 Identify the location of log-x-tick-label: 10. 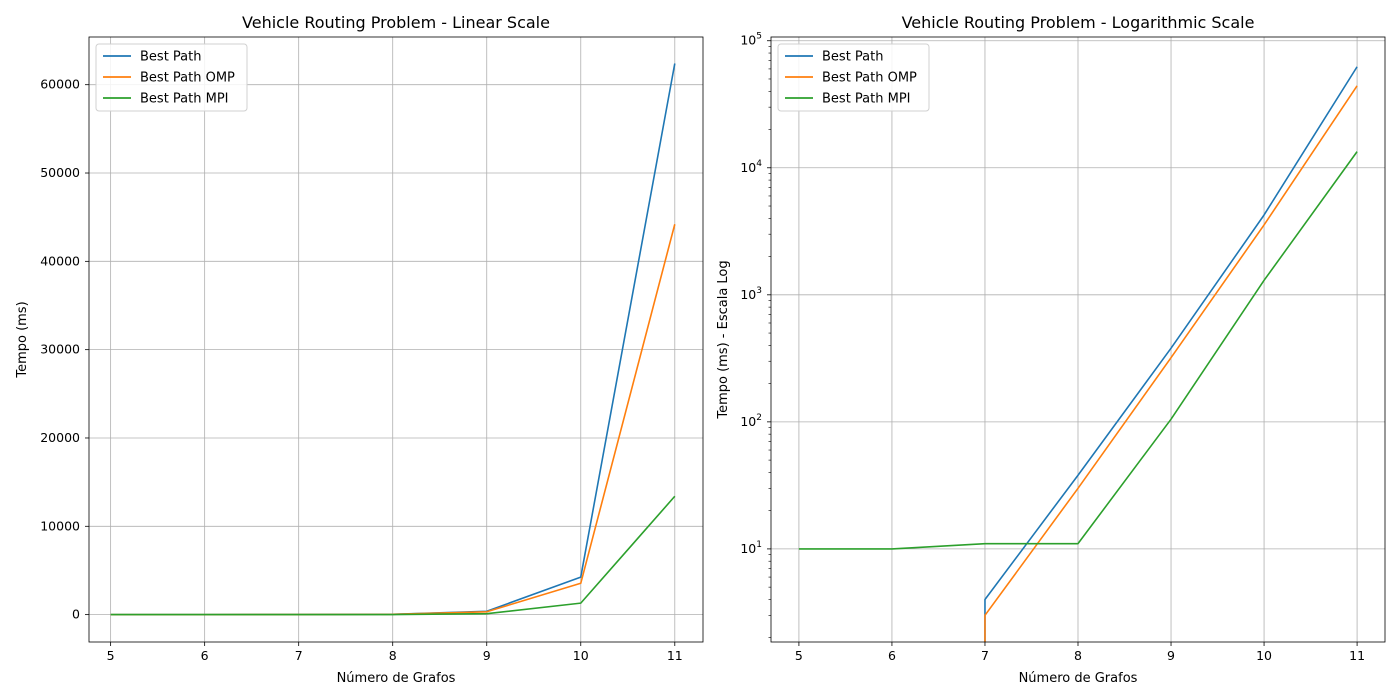
(1264, 655).